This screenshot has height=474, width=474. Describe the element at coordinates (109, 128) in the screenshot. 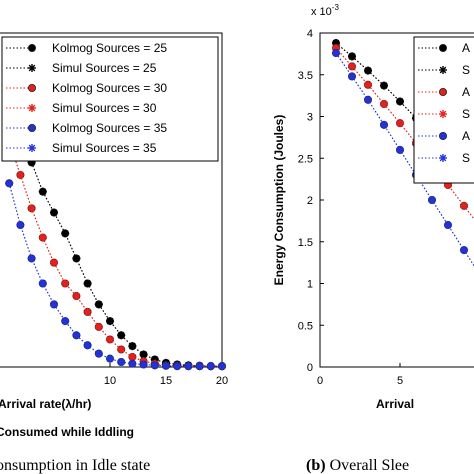

I see `left-legend-entry: Kolmog Sources = 35` at that location.